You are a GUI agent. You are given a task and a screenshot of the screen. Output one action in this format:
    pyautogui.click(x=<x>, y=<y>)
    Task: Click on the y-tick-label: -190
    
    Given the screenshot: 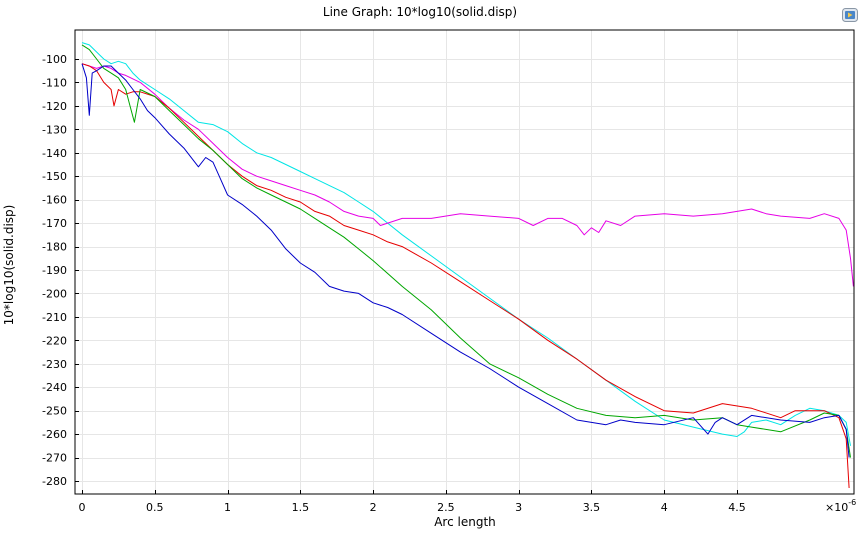 What is the action you would take?
    pyautogui.click(x=54, y=270)
    